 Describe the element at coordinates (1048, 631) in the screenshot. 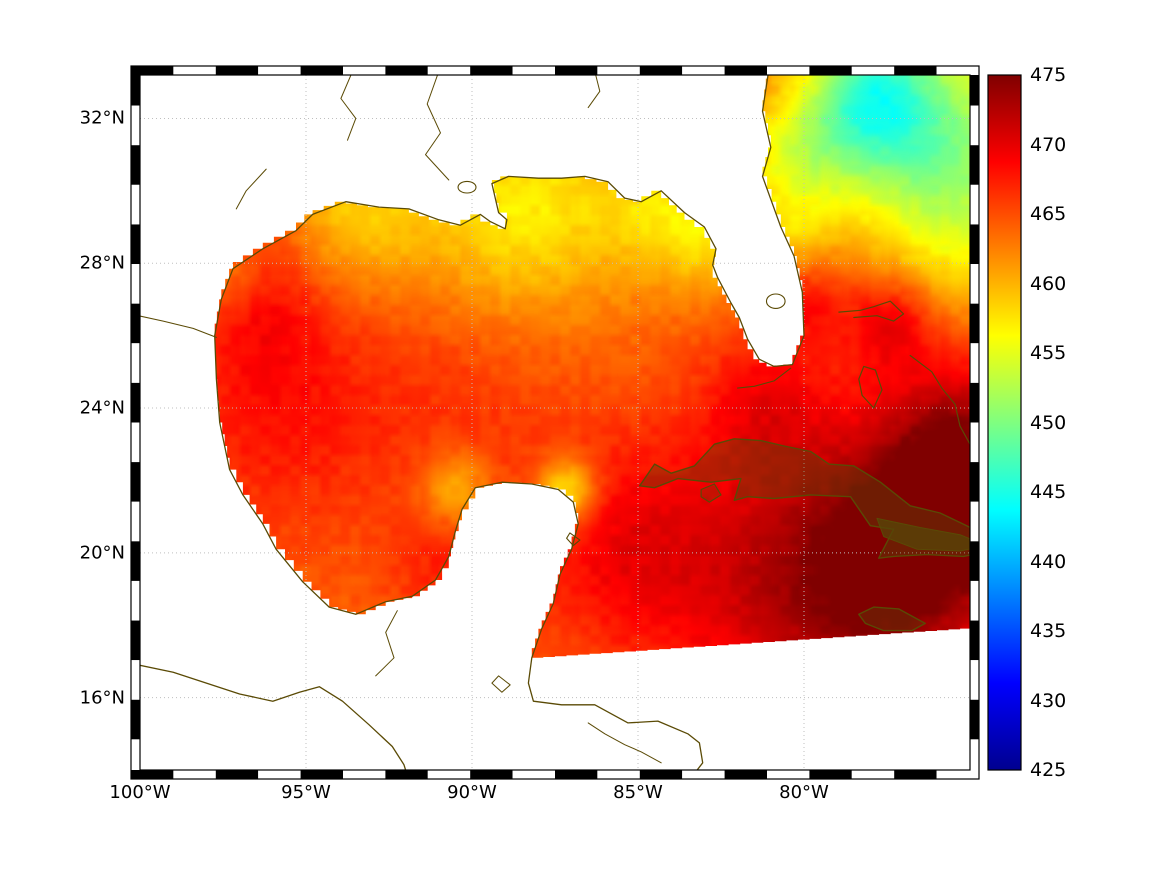

I see `colorbar-tick-label: 435` at that location.